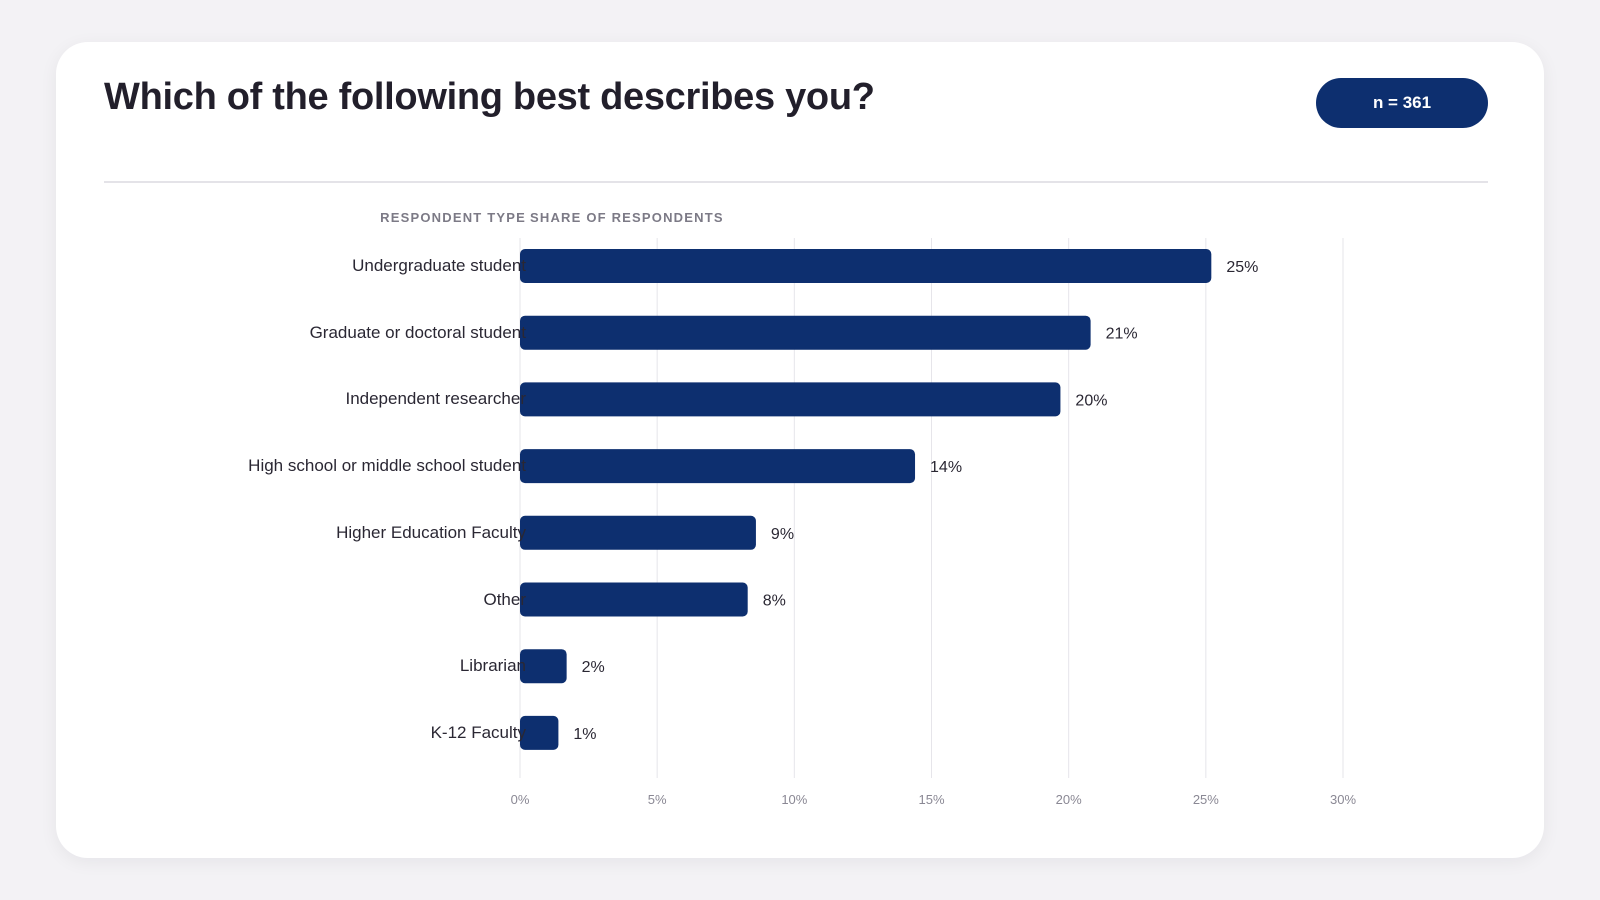  What do you see at coordinates (584, 734) in the screenshot?
I see `bar-value-label: 1%` at bounding box center [584, 734].